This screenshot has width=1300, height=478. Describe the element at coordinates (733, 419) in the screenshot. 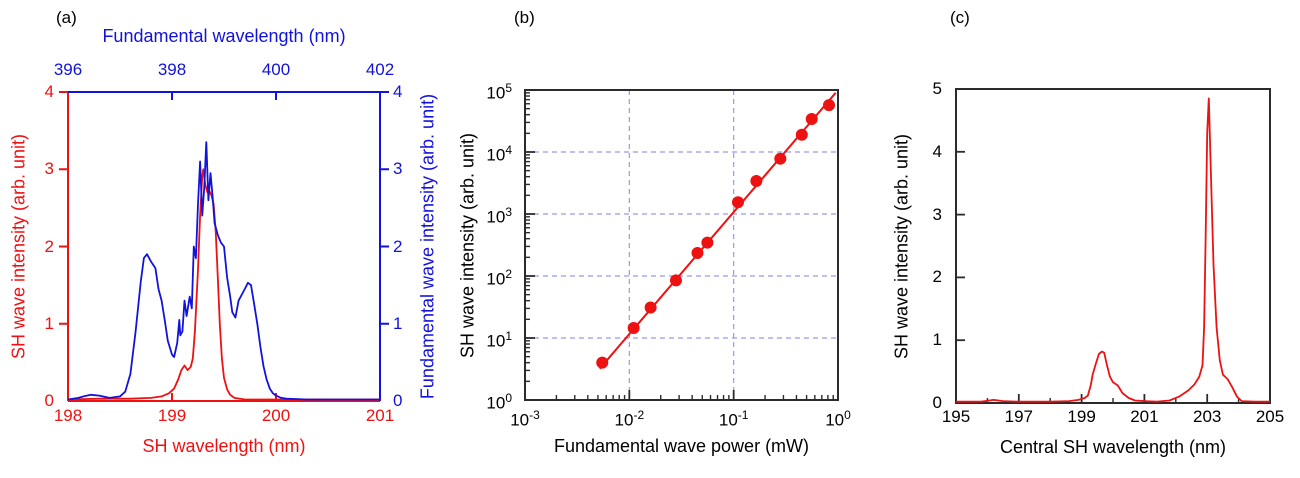

I see `tick-label: 10-1` at that location.